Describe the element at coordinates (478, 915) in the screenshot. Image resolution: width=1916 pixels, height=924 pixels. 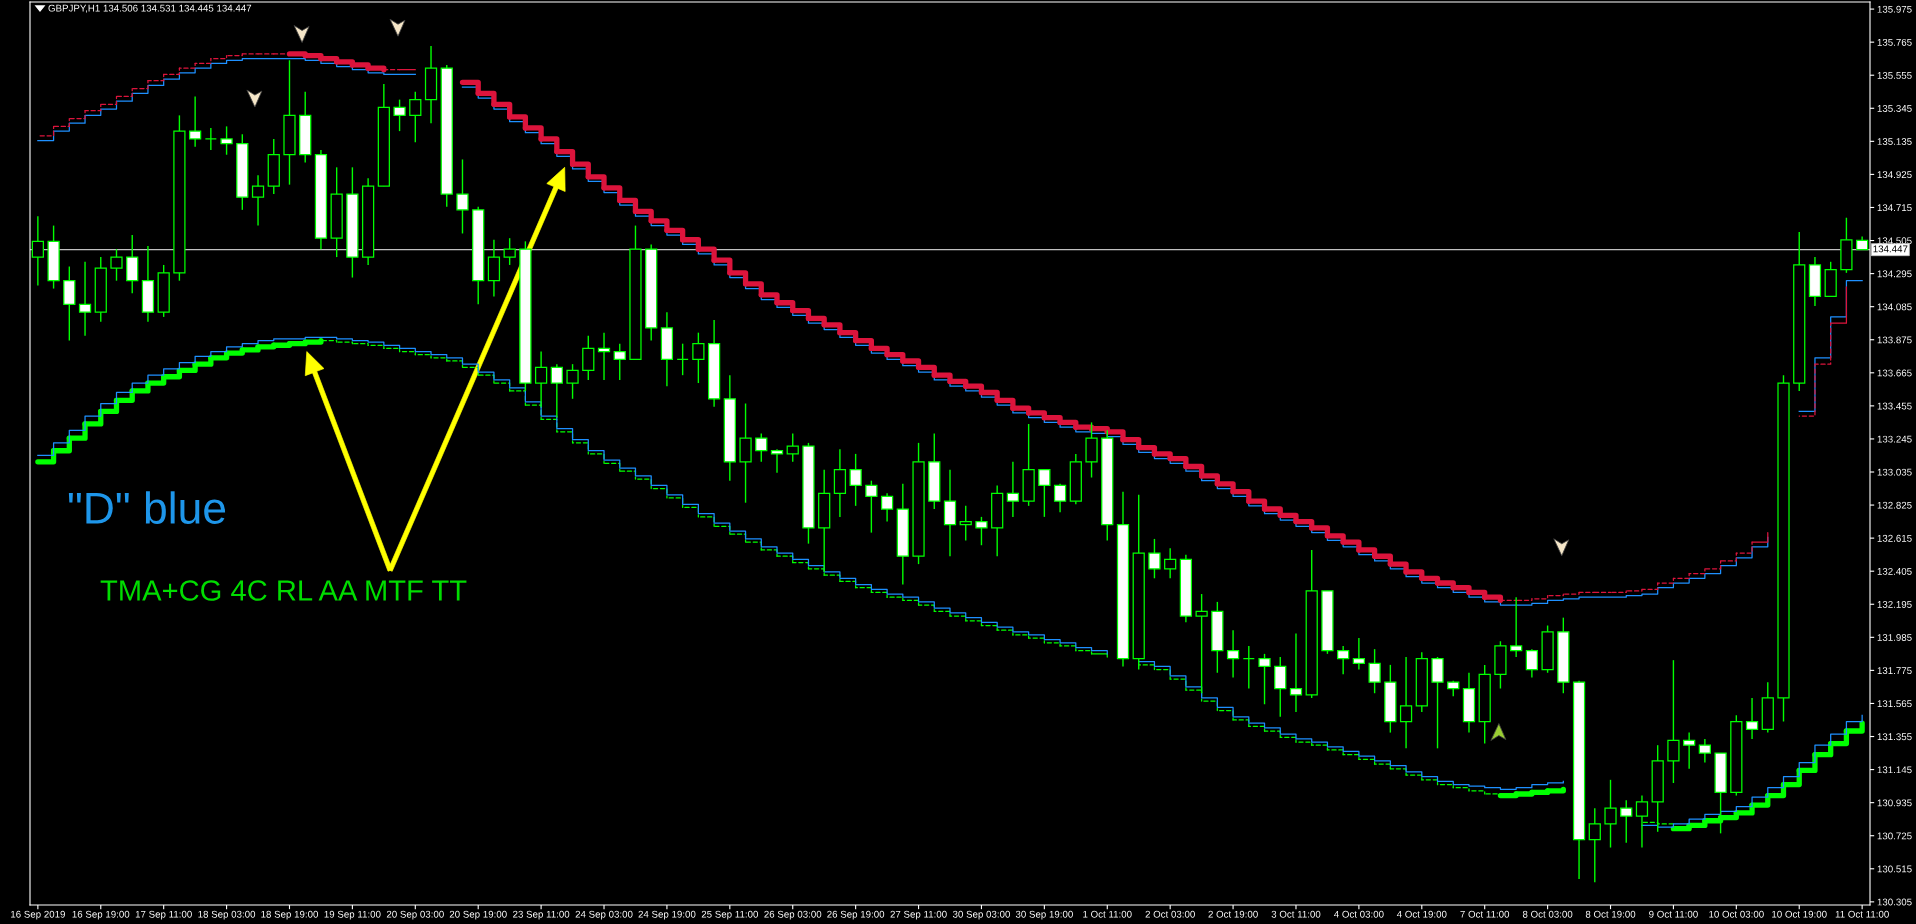
I see `x-tick-label: 20 Sep 19:00` at that location.